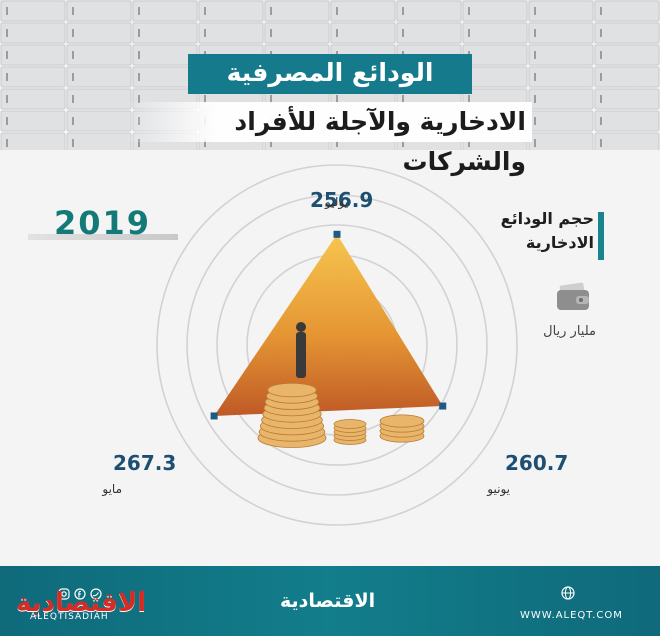 Image resolution: width=660 pixels, height=636 pixels. What do you see at coordinates (573, 296) in the screenshot?
I see `wallet-icon` at bounding box center [573, 296].